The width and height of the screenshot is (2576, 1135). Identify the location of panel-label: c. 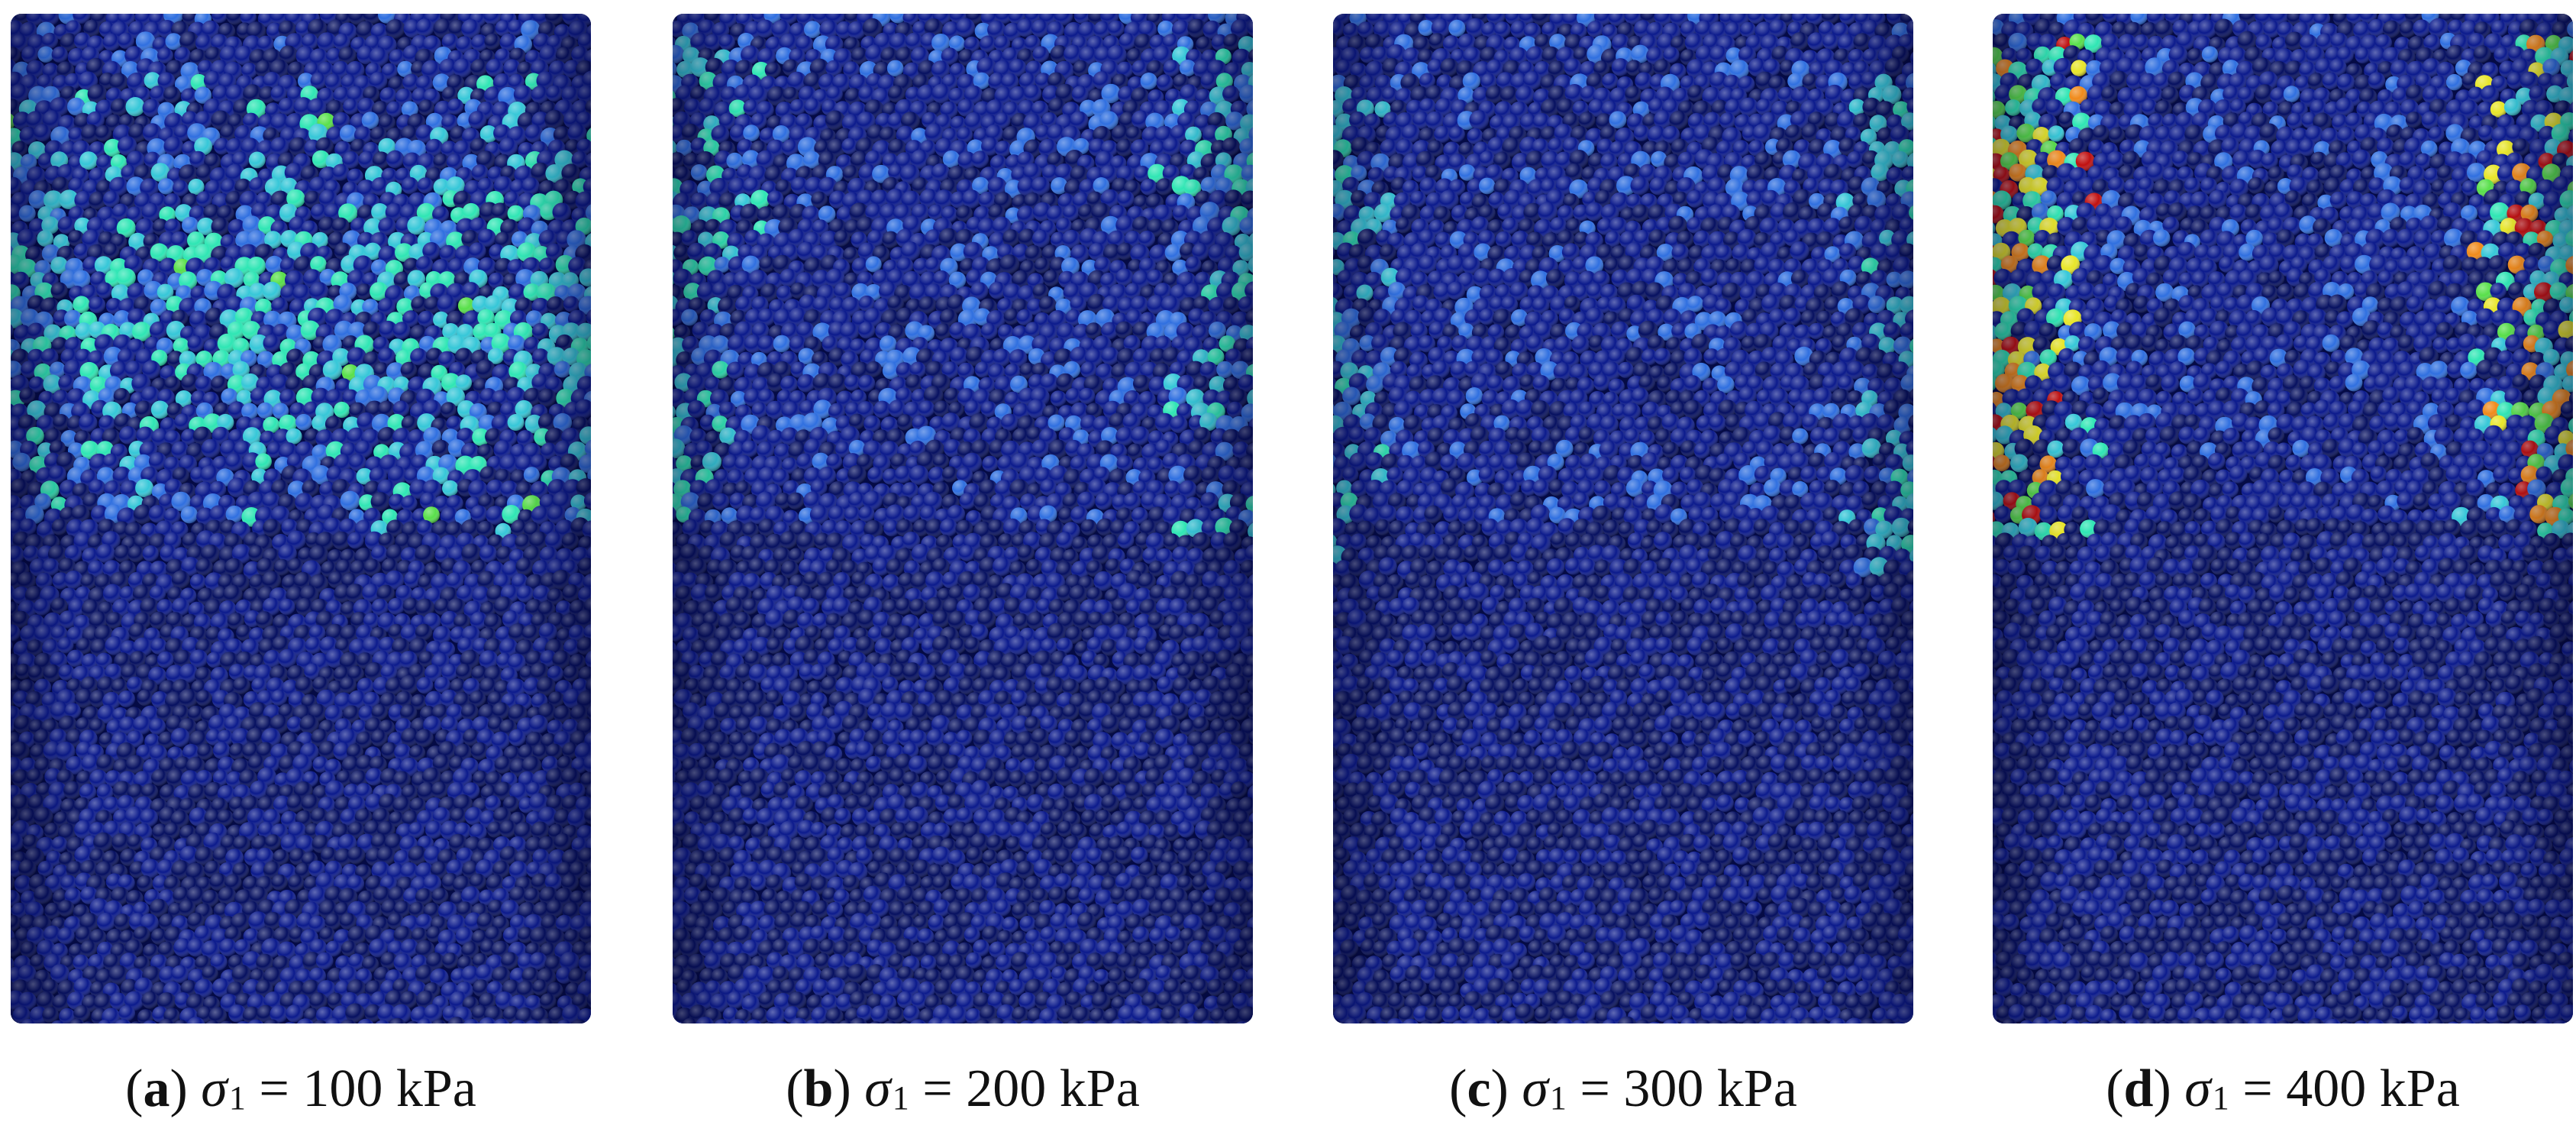
(1478, 1088).